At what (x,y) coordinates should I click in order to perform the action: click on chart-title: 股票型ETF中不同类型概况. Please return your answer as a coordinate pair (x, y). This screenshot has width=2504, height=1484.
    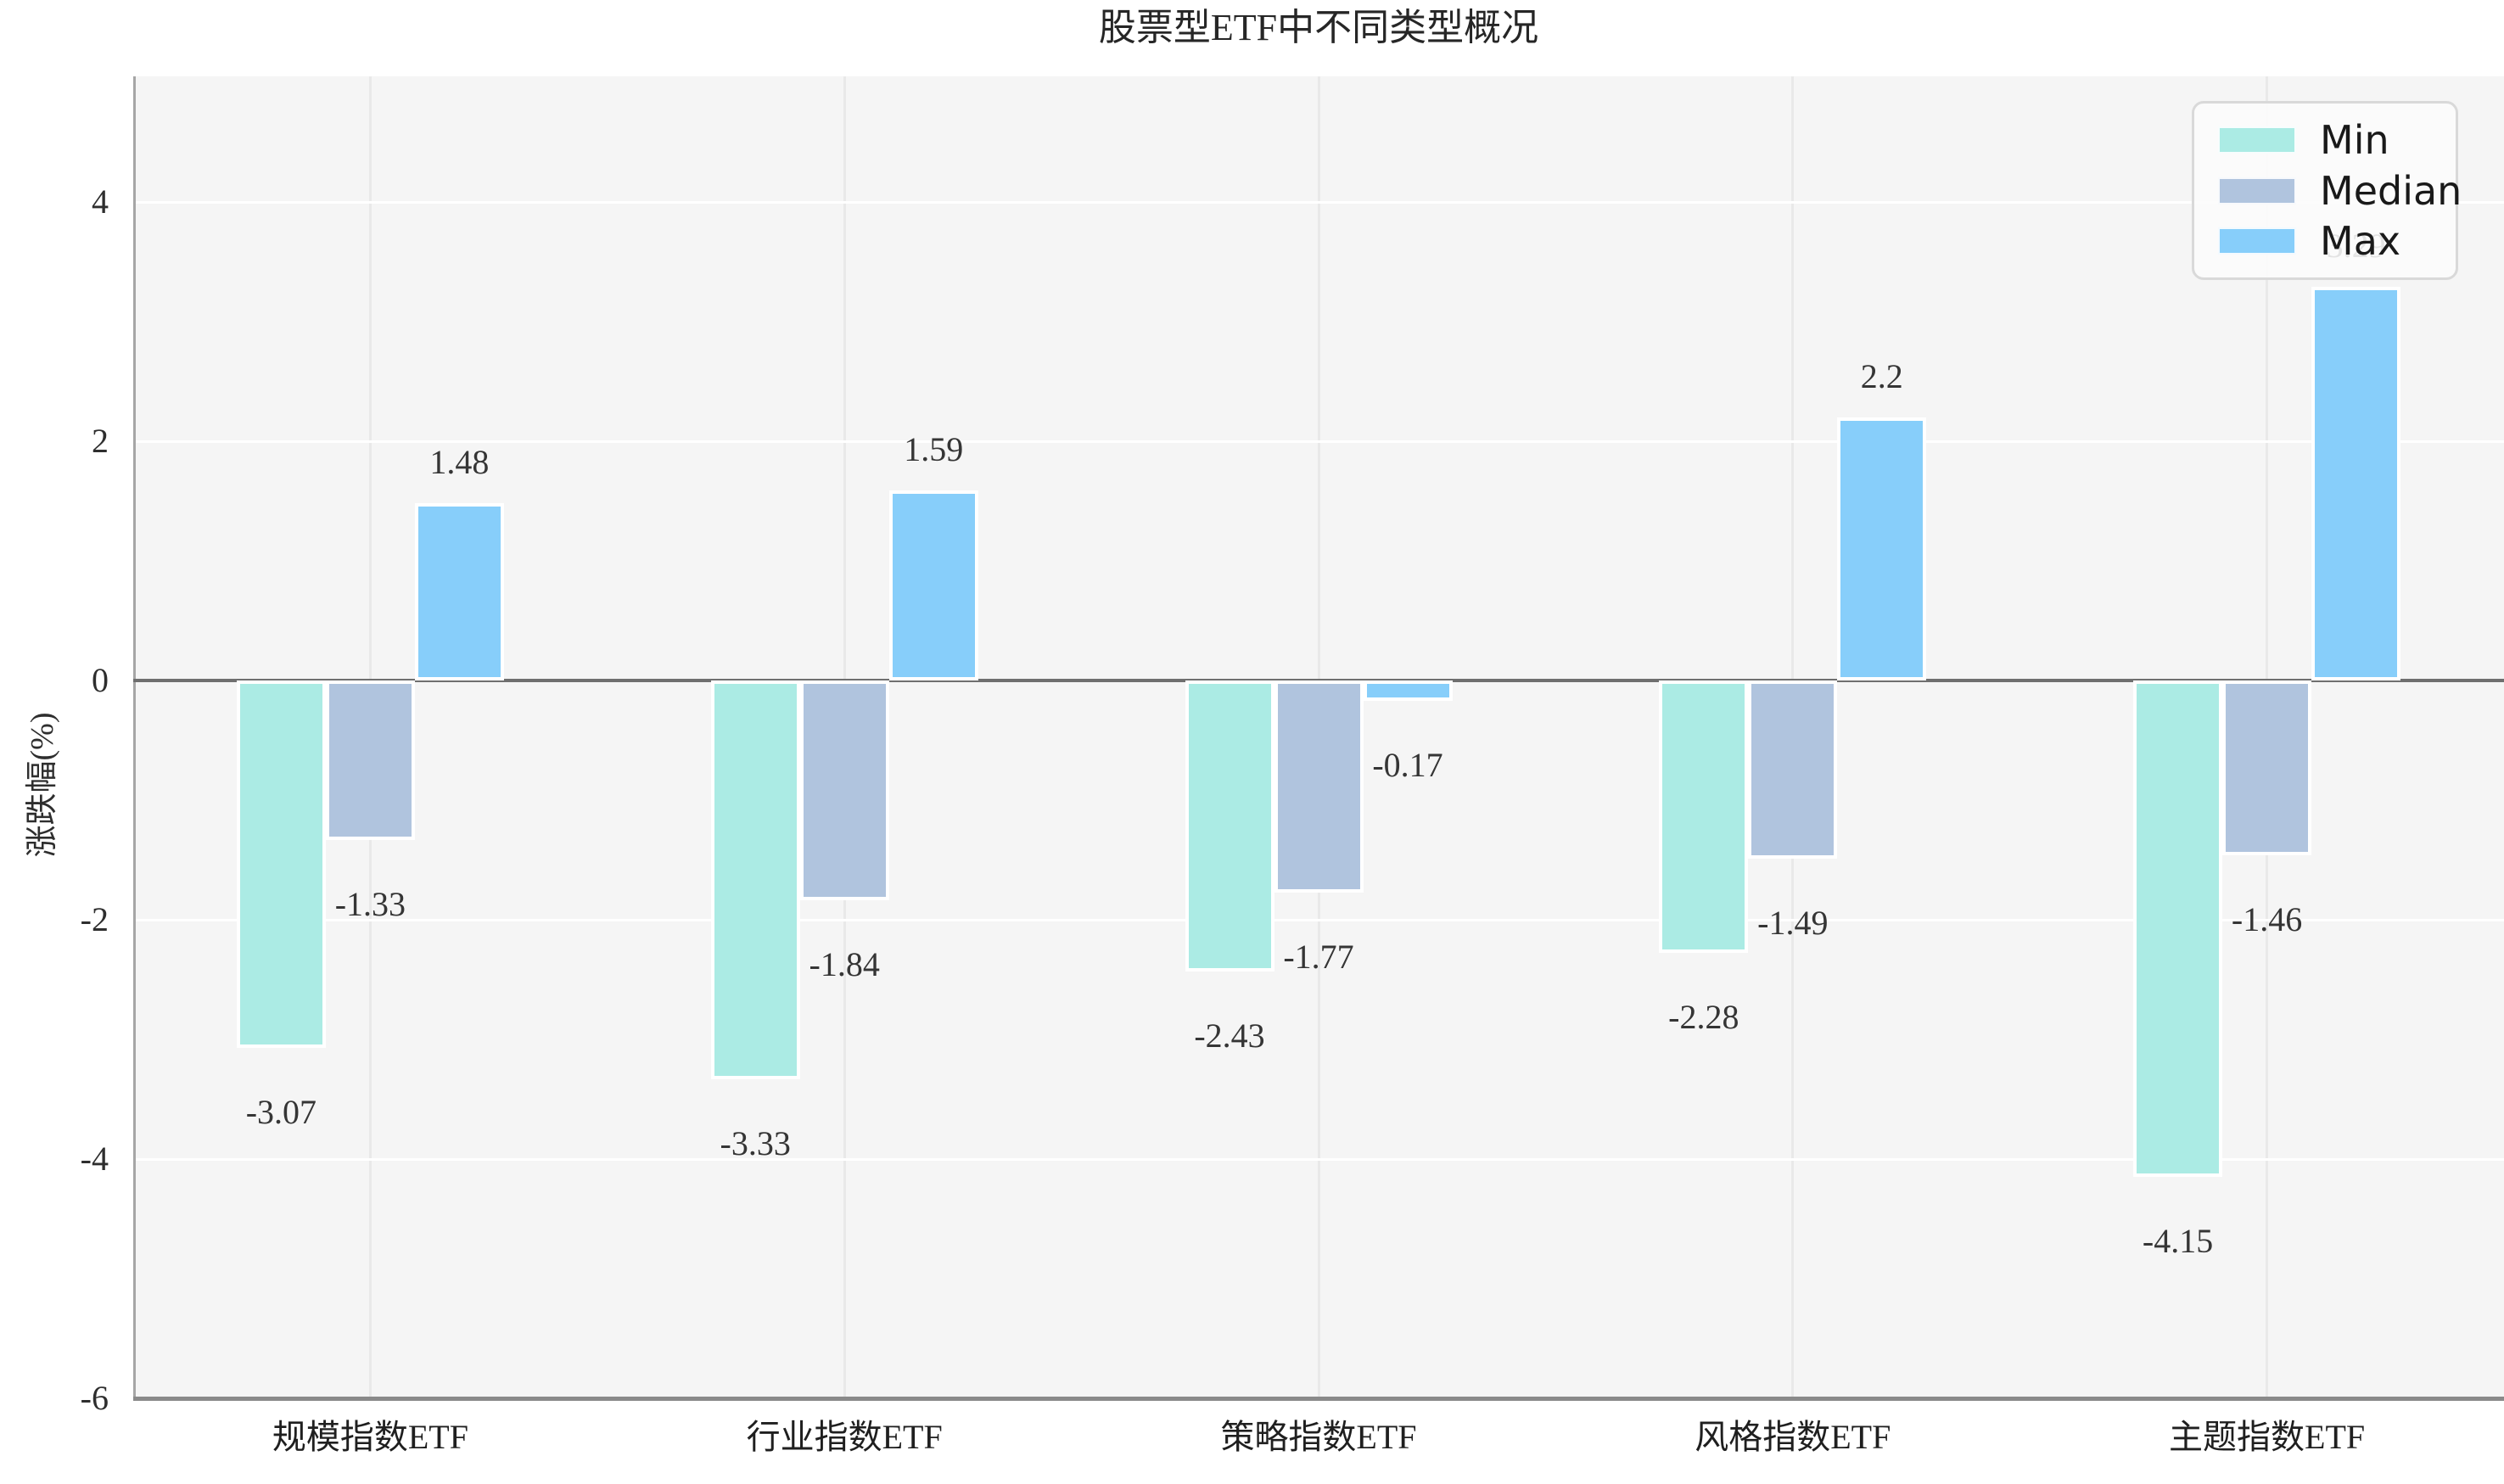
    Looking at the image, I should click on (1318, 27).